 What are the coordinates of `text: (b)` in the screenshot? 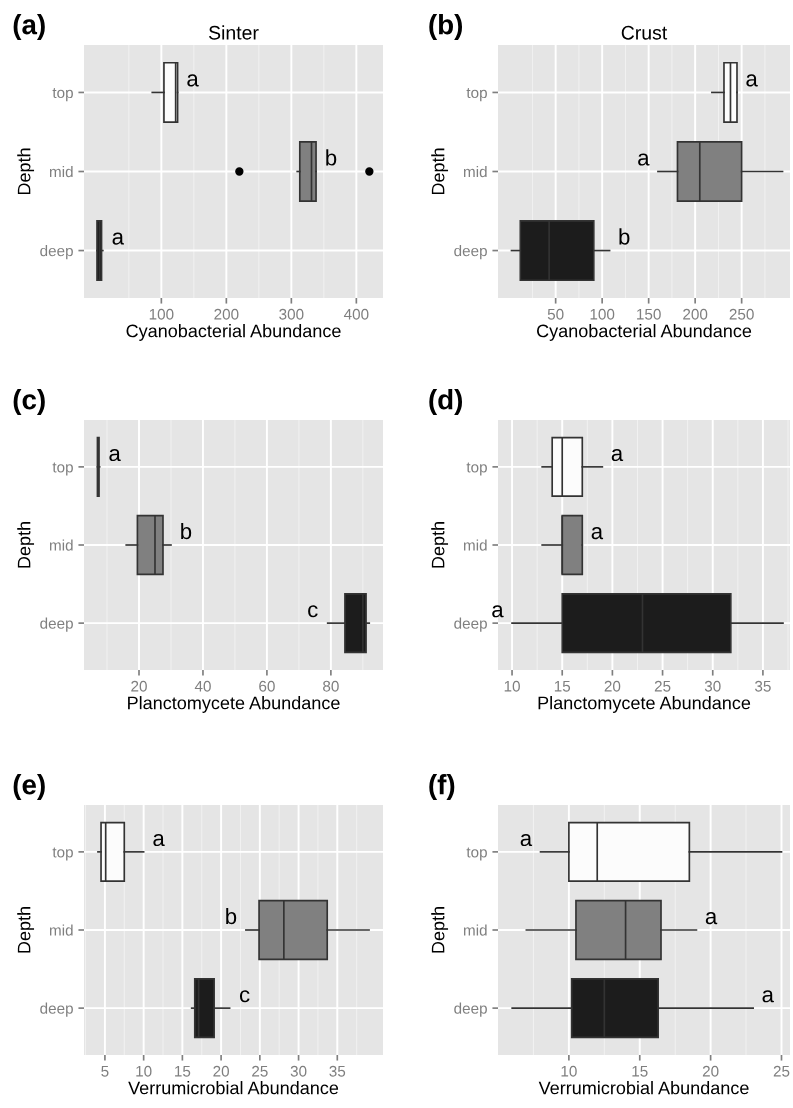 It's located at (446, 27).